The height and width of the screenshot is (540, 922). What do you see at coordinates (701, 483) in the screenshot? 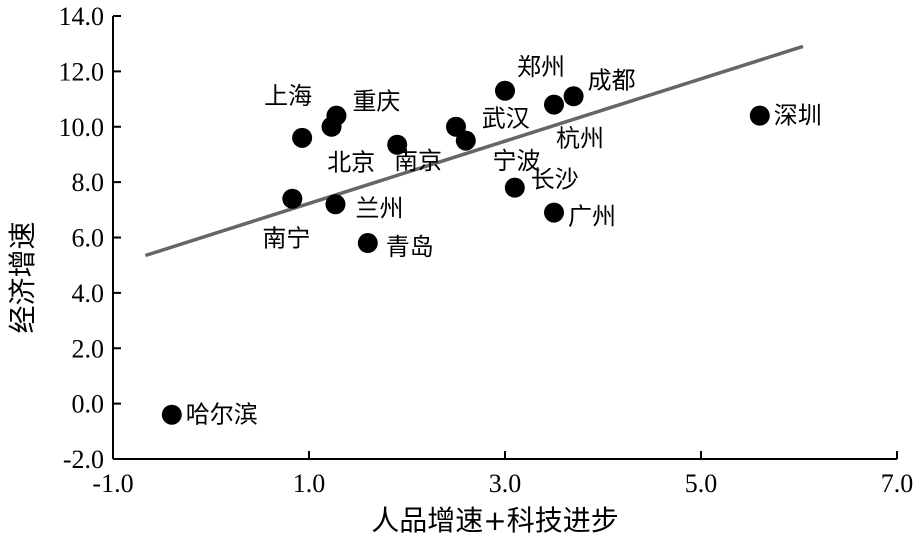
I see `x-tick-label: 5.0` at bounding box center [701, 483].